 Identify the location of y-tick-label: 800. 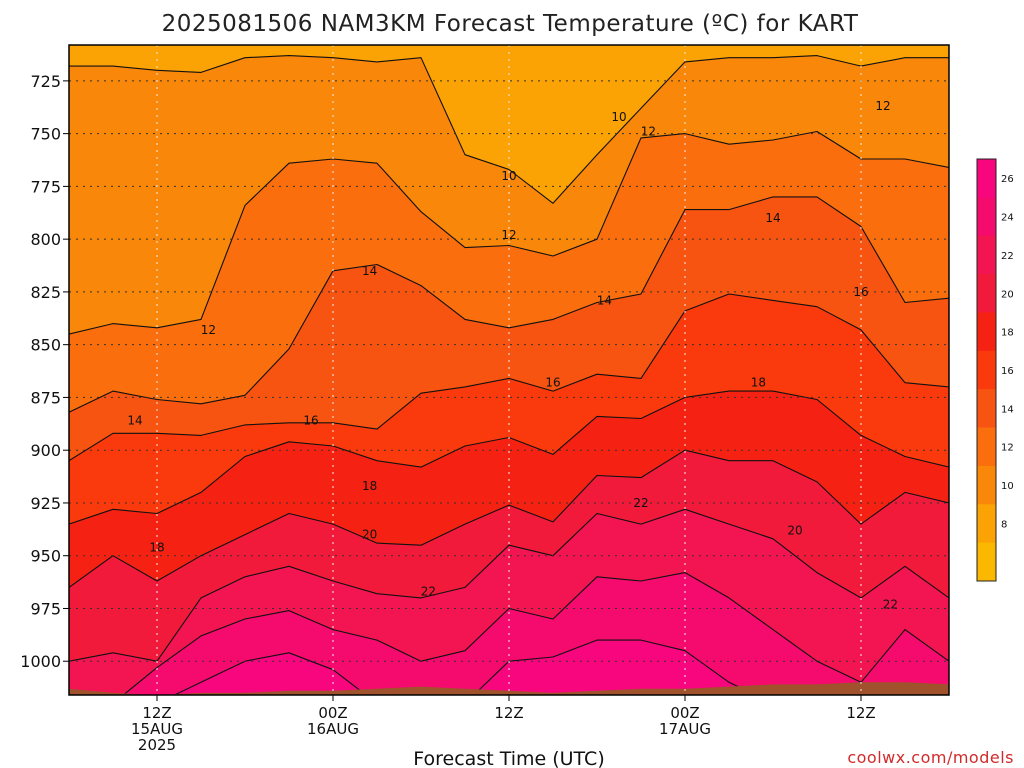
(45, 239).